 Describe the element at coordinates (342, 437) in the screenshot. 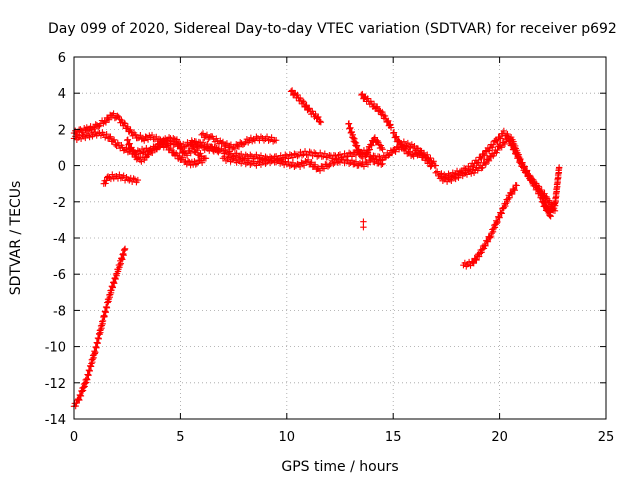

I see `x-tick-labels: 0 5 10 15 20 25` at that location.